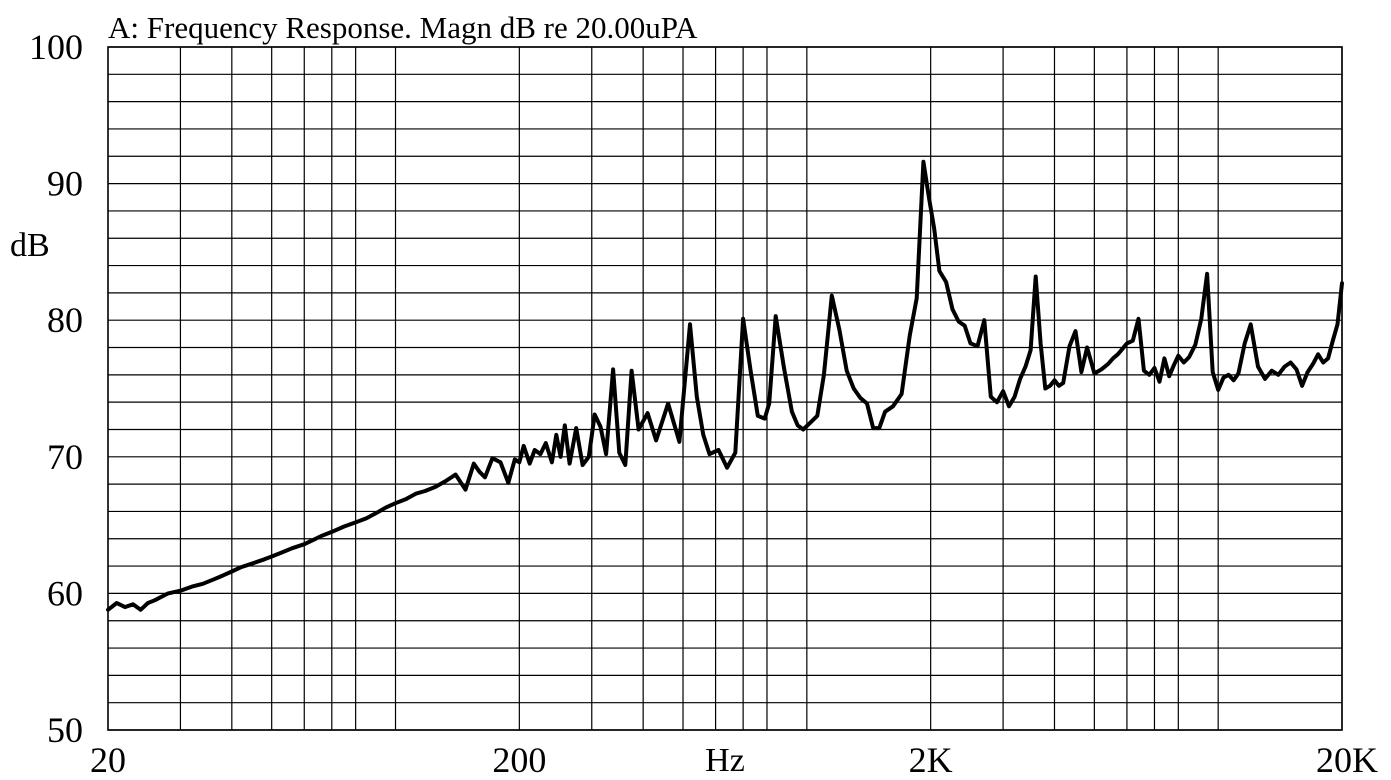 This screenshot has height=780, width=1391. What do you see at coordinates (108, 760) in the screenshot?
I see `x-tick-label: 20` at bounding box center [108, 760].